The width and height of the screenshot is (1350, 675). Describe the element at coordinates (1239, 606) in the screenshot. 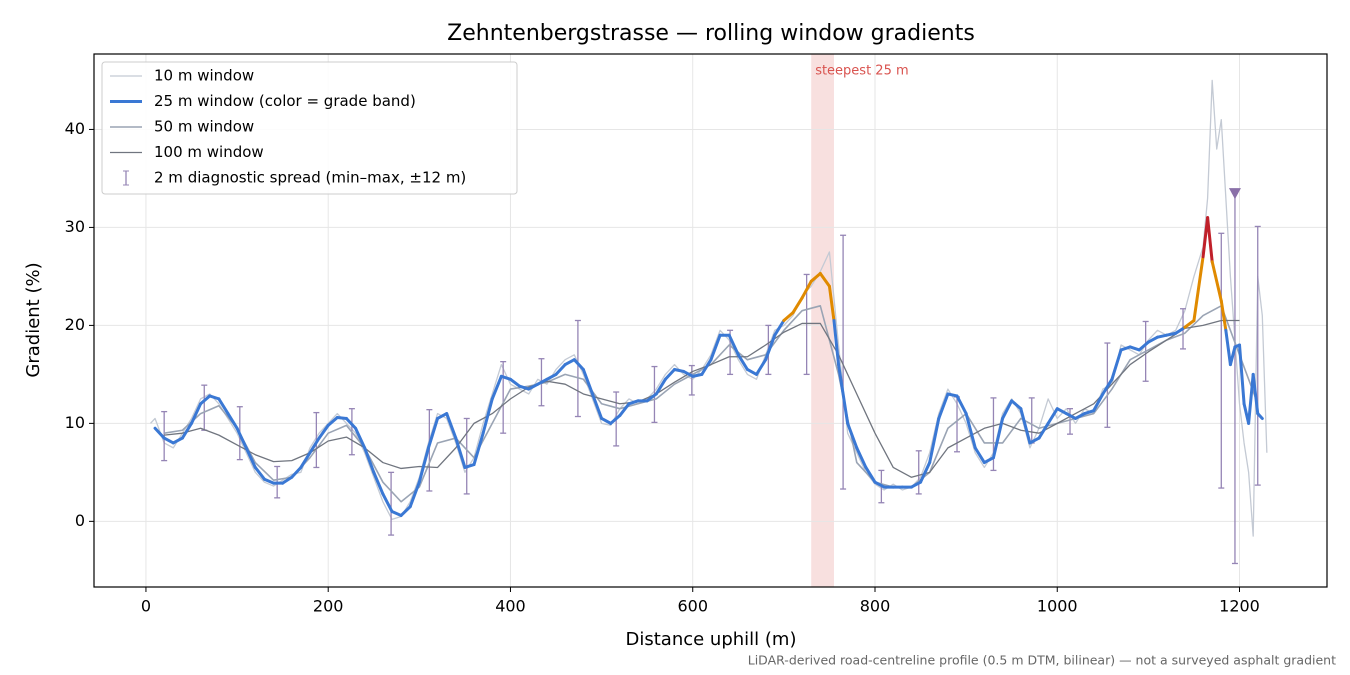

I see `x-tick-label: 1200` at that location.